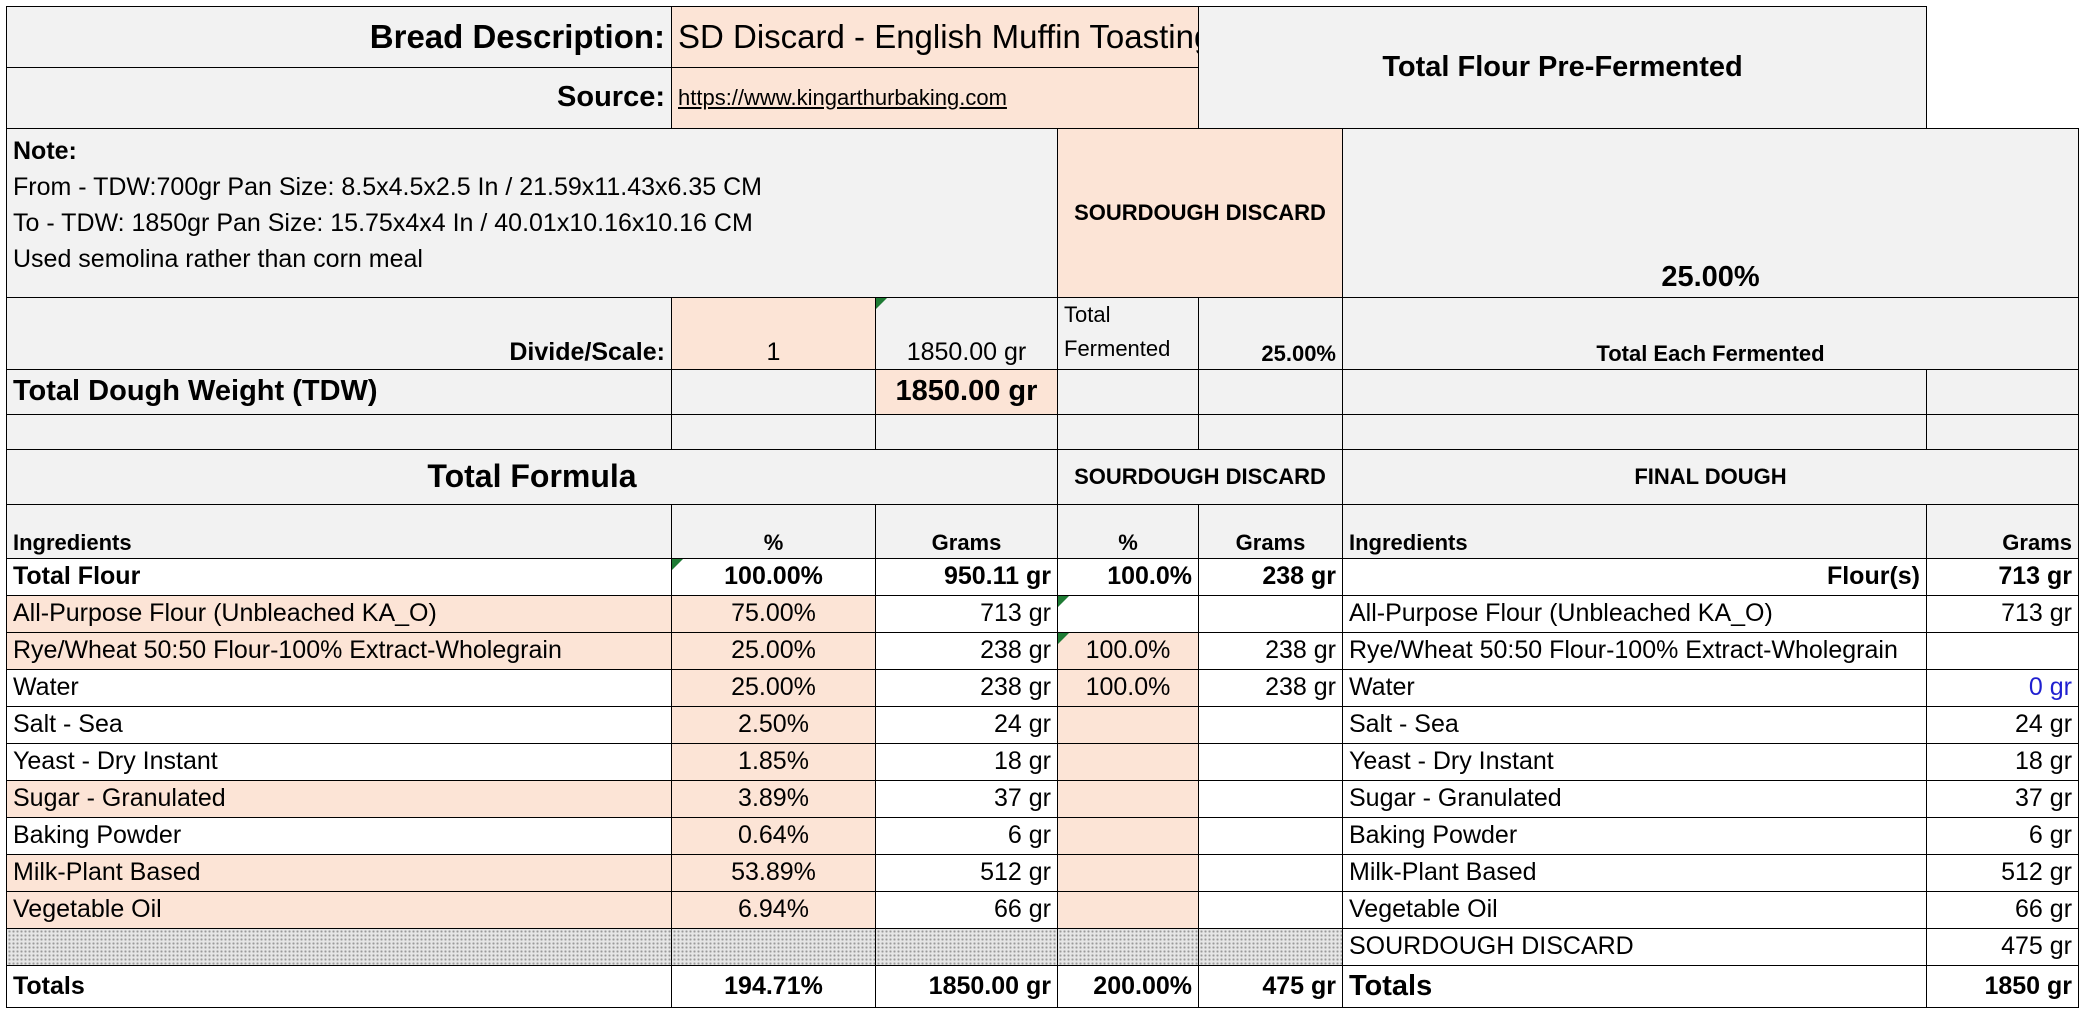 This screenshot has width=2080, height=1015. What do you see at coordinates (966, 577) in the screenshot?
I see `total-flour-grams: 950.11 gr` at bounding box center [966, 577].